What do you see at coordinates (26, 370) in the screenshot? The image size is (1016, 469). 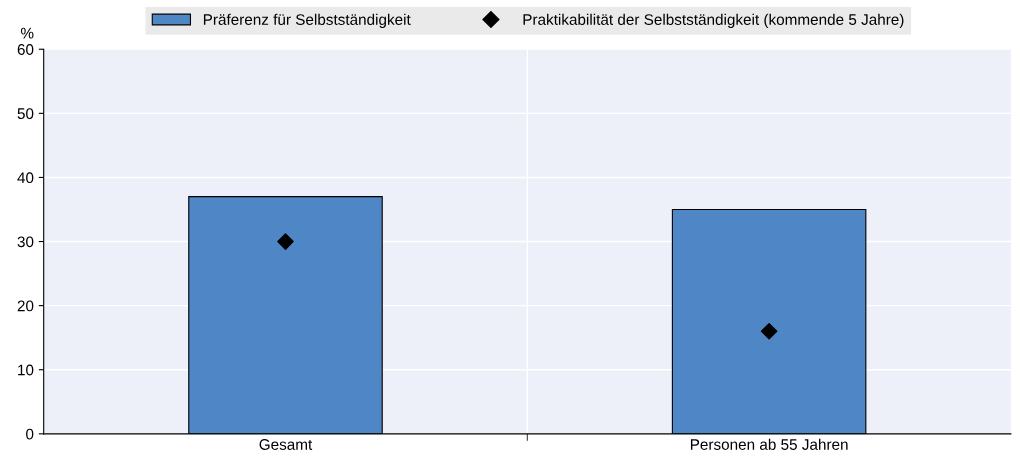 I see `y-tick-label: 10` at bounding box center [26, 370].